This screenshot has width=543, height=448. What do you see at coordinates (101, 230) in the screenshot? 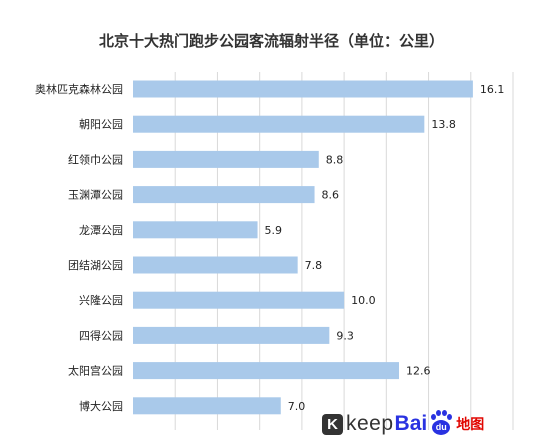
I see `category-label: 龙潭公园` at bounding box center [101, 230].